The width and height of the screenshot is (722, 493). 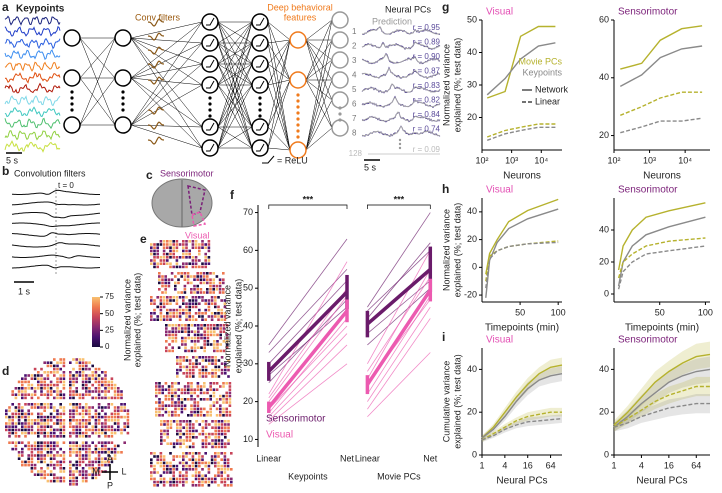 What do you see at coordinates (32, 66) in the screenshot?
I see `keypoint-trace` at bounding box center [32, 66].